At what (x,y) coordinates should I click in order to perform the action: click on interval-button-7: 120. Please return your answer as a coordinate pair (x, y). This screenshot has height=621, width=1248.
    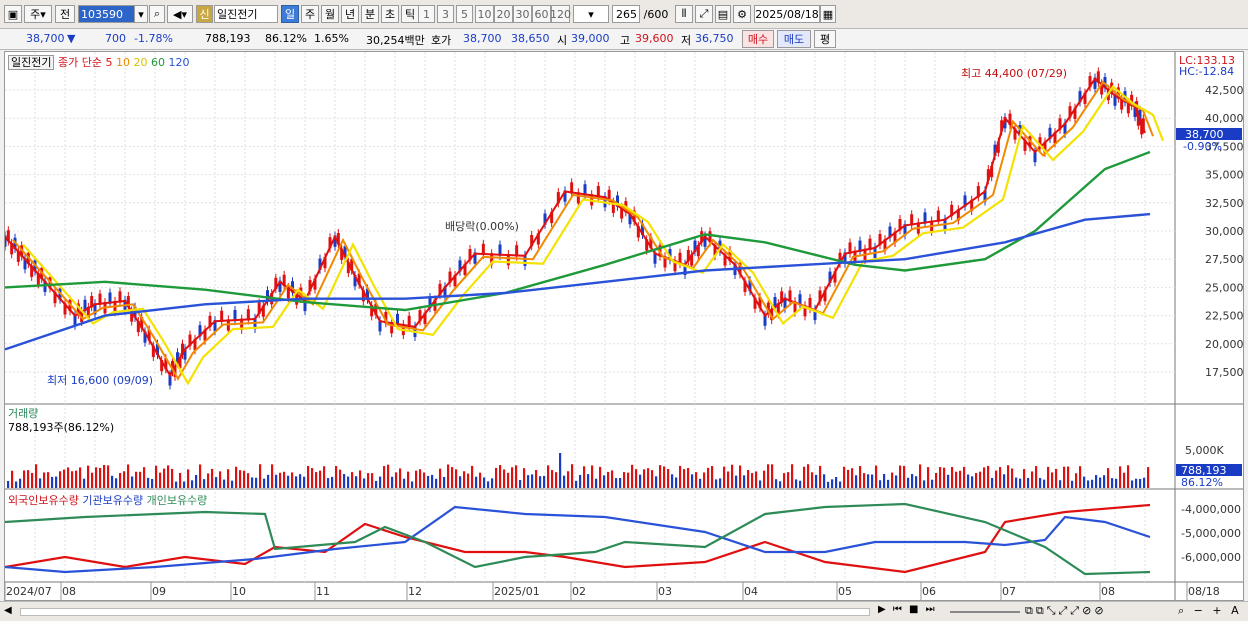
    Looking at the image, I should click on (560, 14).